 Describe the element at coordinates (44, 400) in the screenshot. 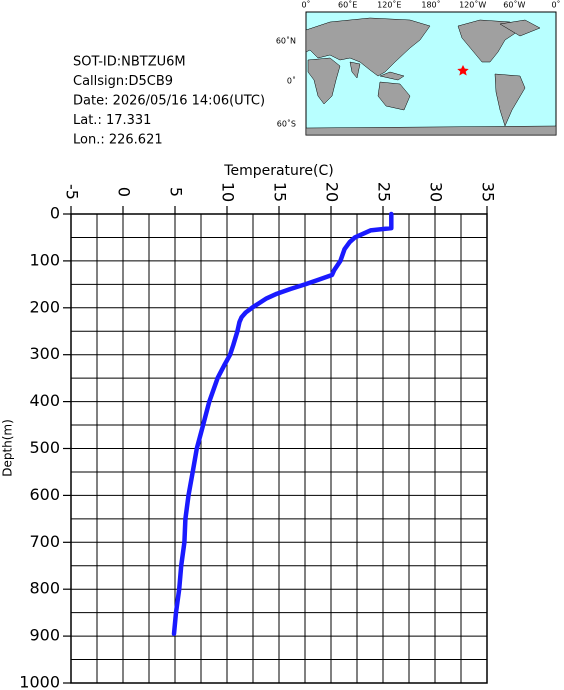

I see `y-tick-label: 400` at that location.